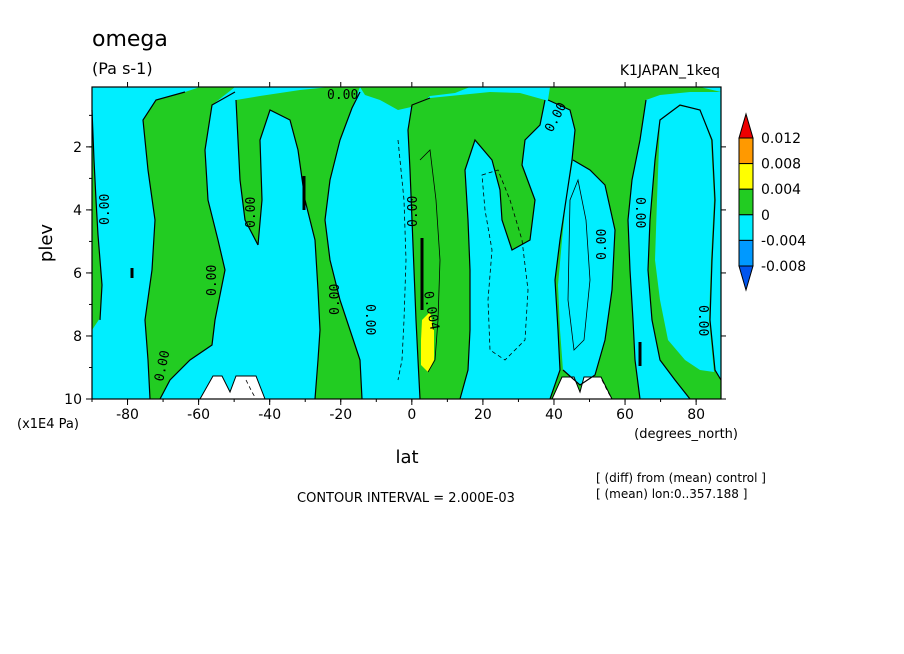  I want to click on negative-region-nh-polar, so click(684, 239).